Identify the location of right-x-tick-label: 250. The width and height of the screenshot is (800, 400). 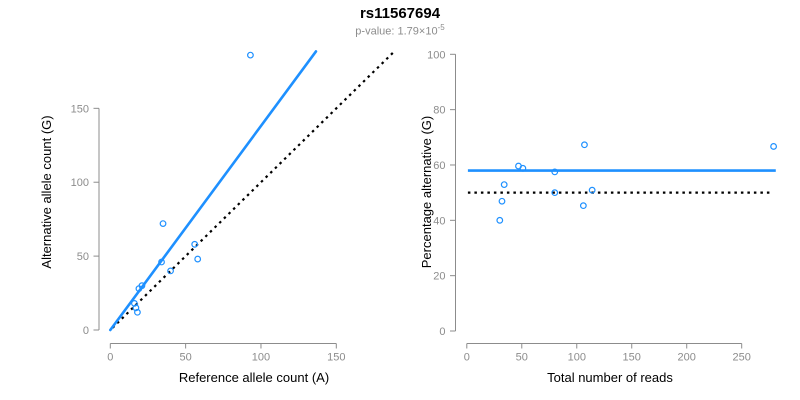
(742, 358).